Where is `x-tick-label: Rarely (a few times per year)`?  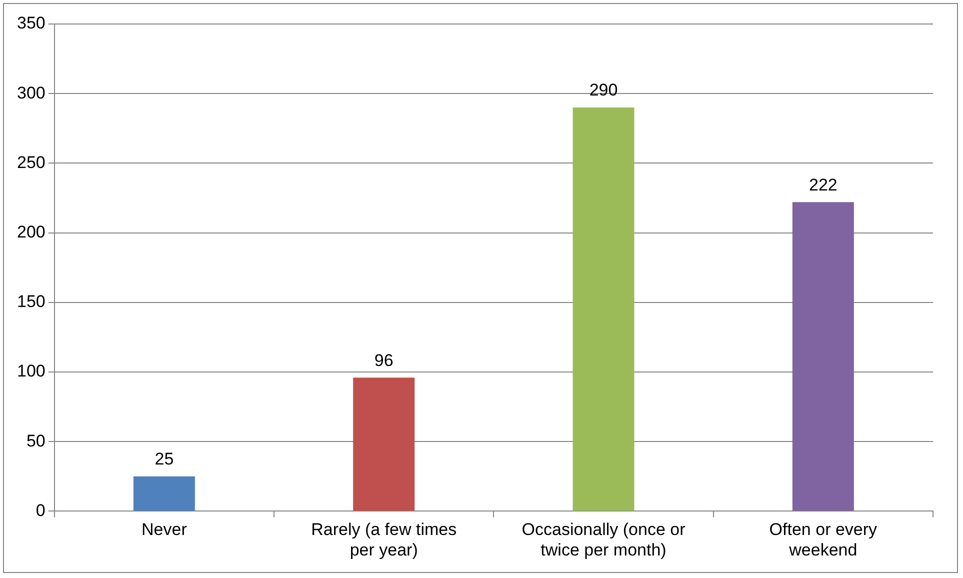 x-tick-label: Rarely (a few times per year) is located at coordinates (384, 540).